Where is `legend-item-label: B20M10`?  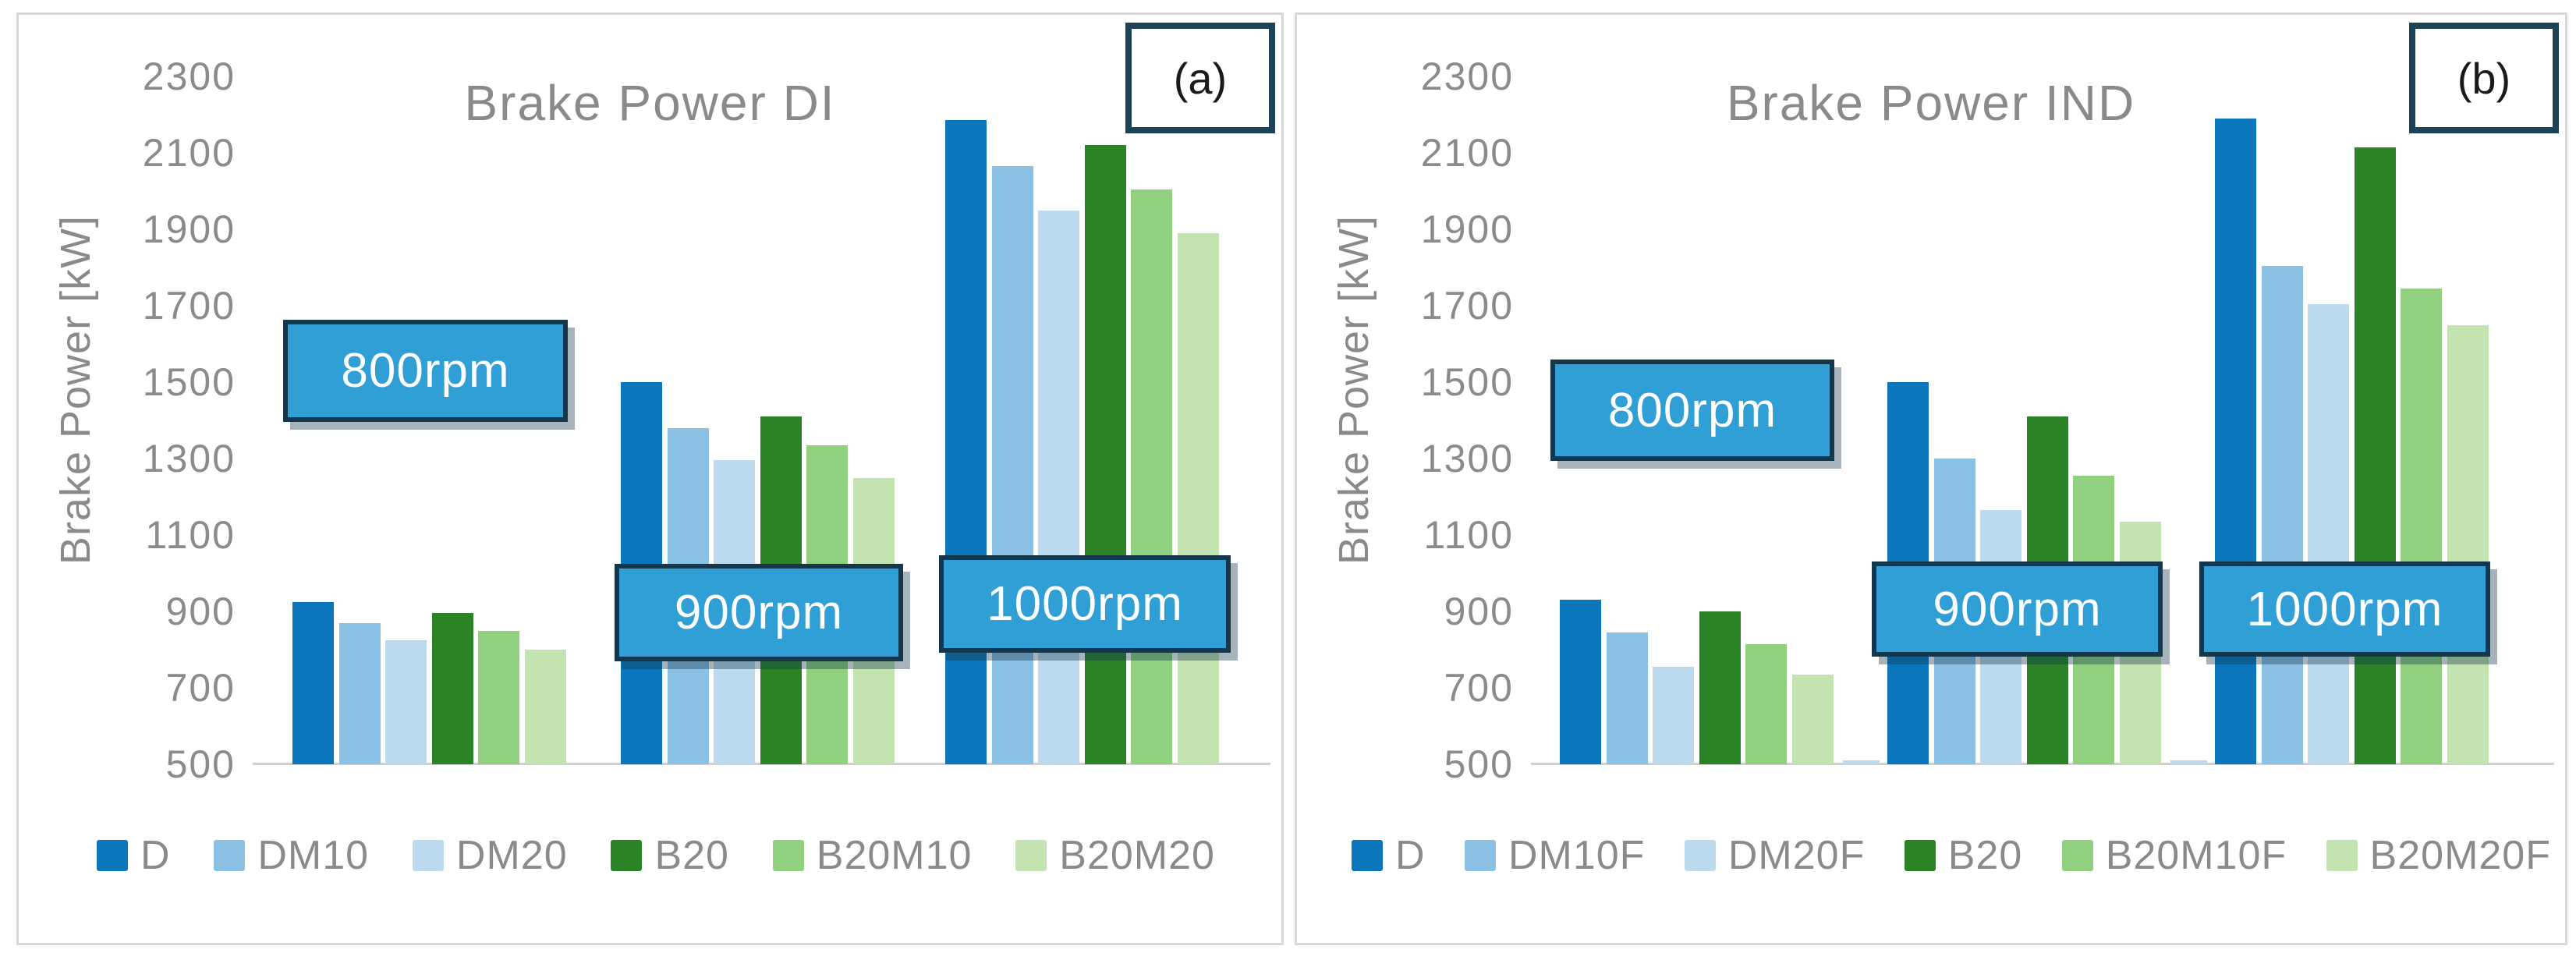
legend-item-label: B20M10 is located at coordinates (895, 855).